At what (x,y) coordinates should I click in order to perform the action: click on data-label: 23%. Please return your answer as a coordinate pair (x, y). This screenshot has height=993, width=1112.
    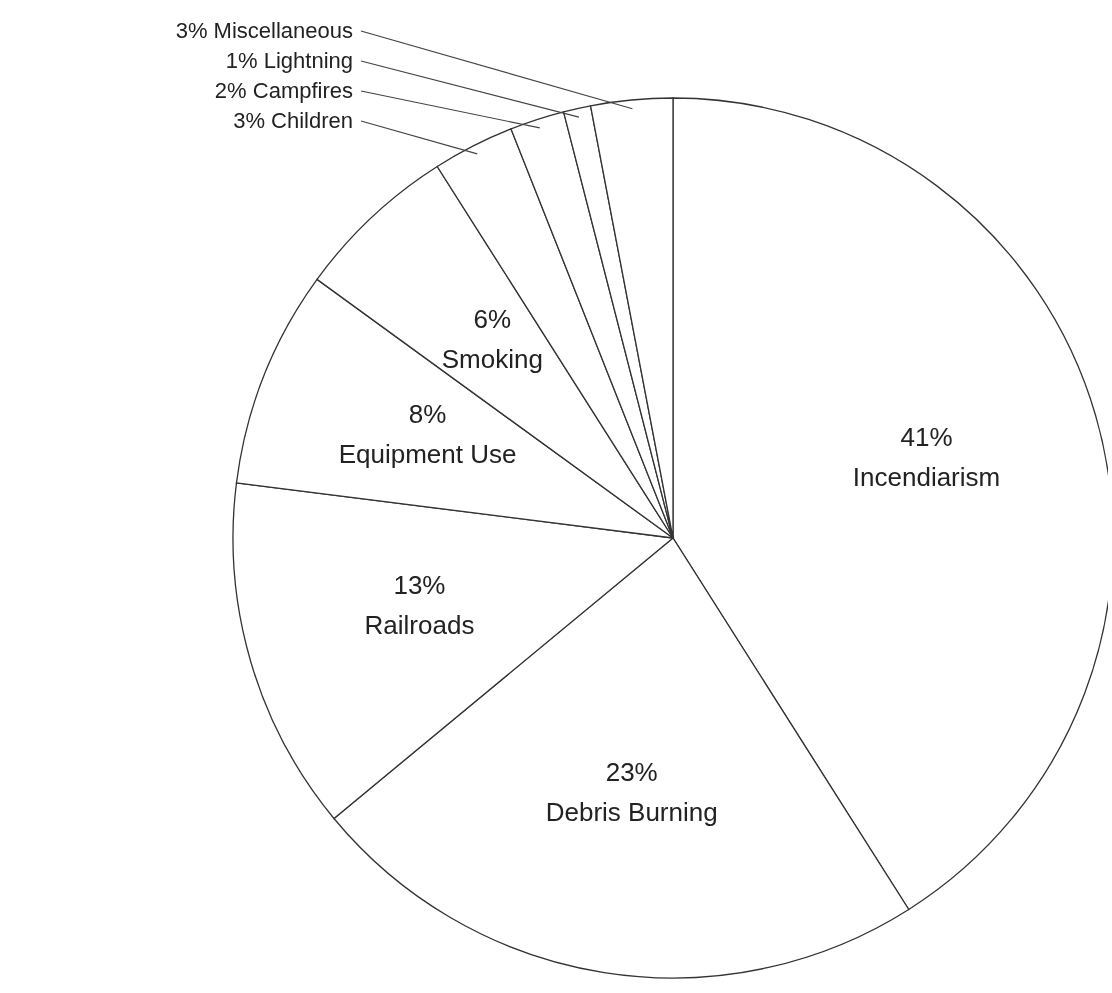
    Looking at the image, I should click on (631, 771).